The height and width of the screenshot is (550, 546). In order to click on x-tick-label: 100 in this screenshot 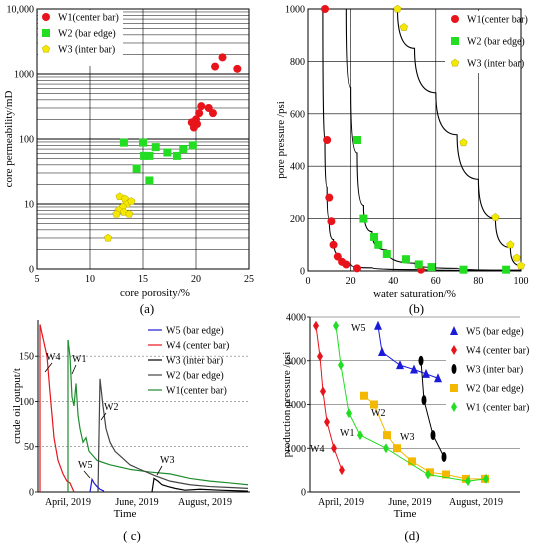, I will do `click(521, 281)`.